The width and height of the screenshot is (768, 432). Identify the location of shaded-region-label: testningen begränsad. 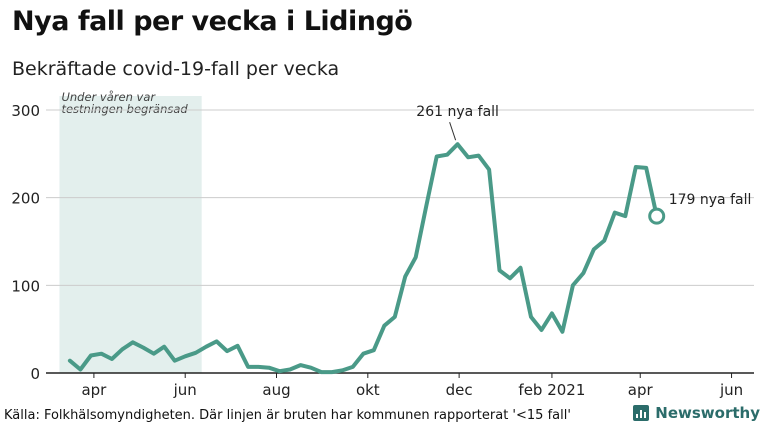
(124, 109).